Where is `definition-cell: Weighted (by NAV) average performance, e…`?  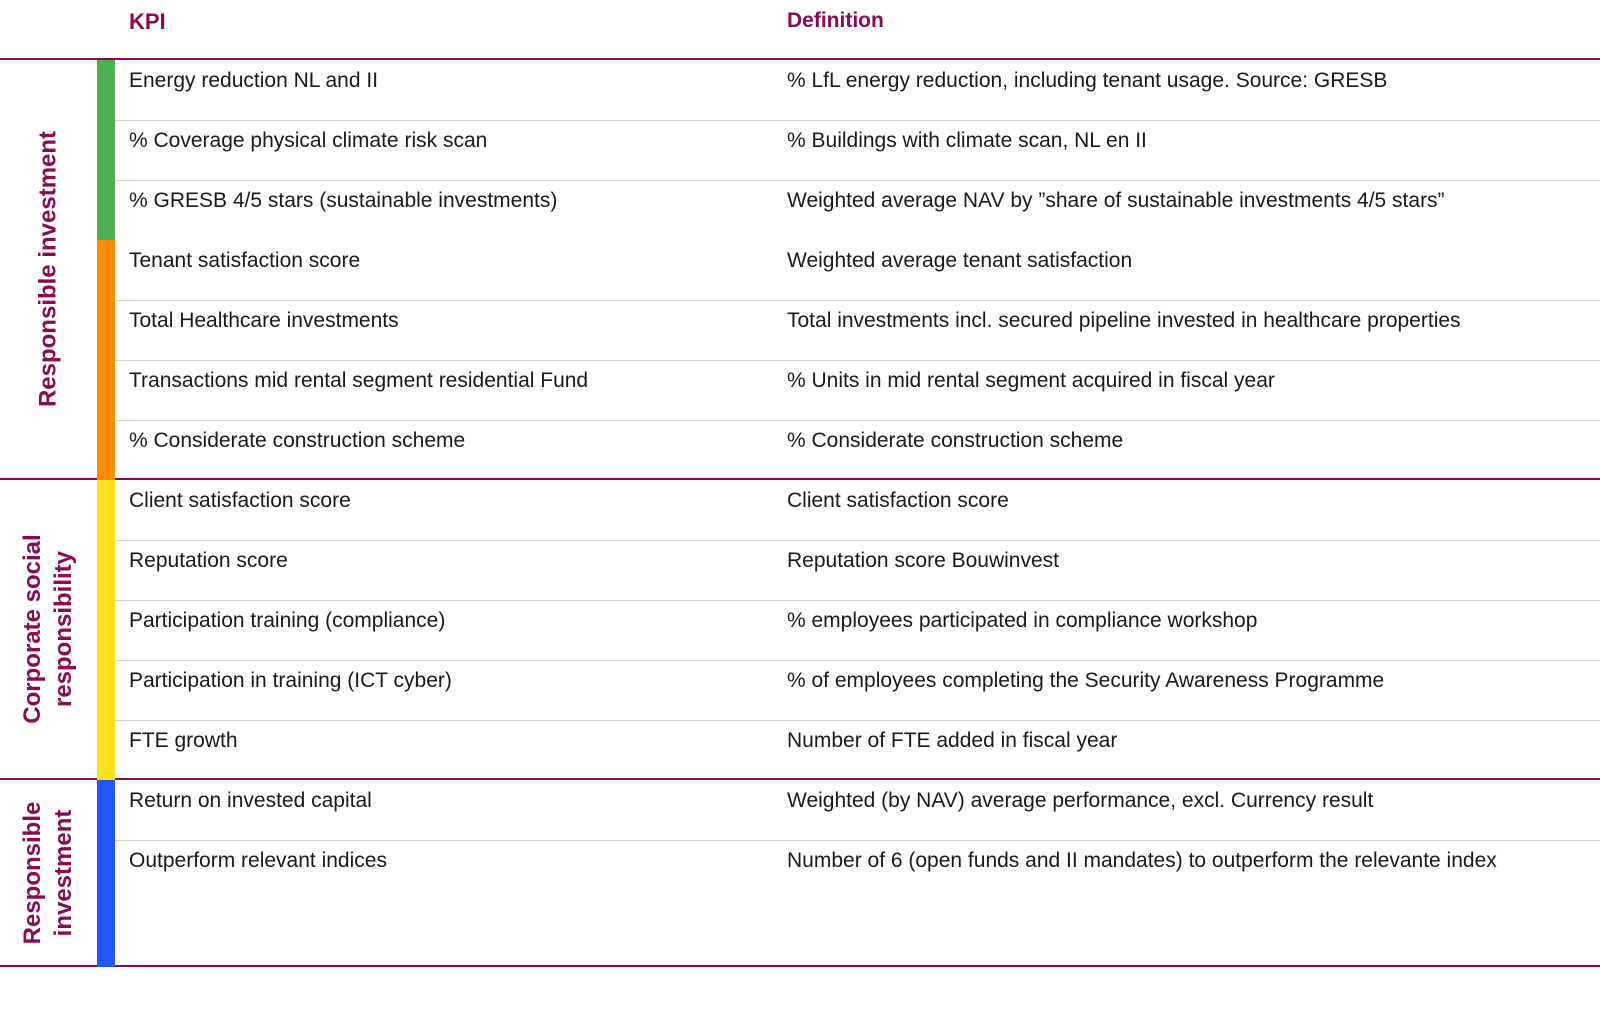
definition-cell: Weighted (by NAV) average performance, e… is located at coordinates (1080, 800).